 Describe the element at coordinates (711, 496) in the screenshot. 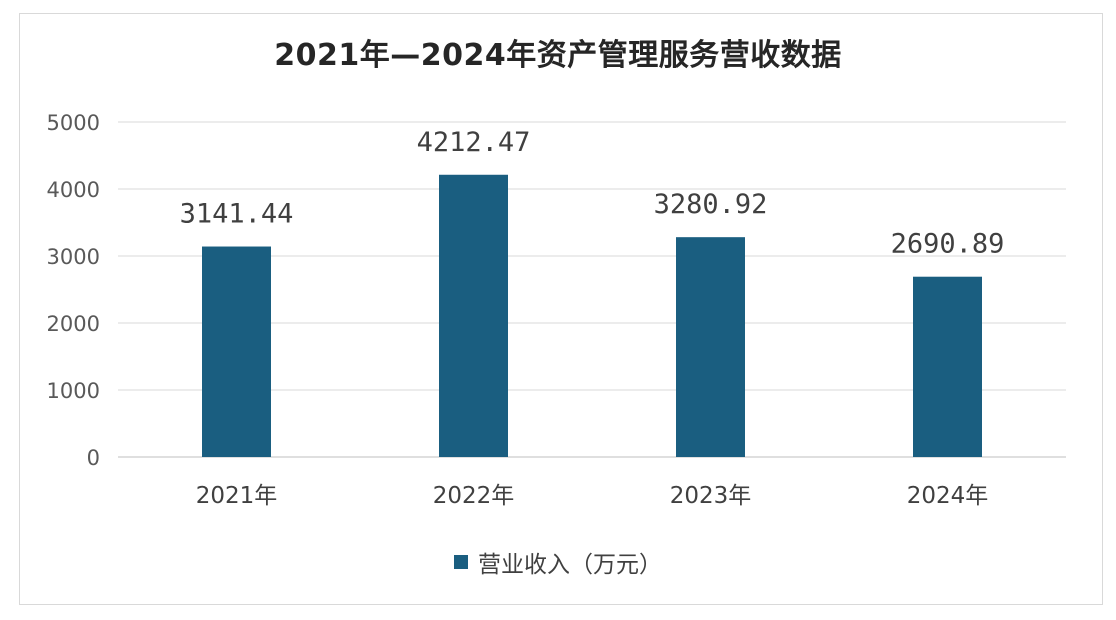

I see `x-category-label: 2023年` at that location.